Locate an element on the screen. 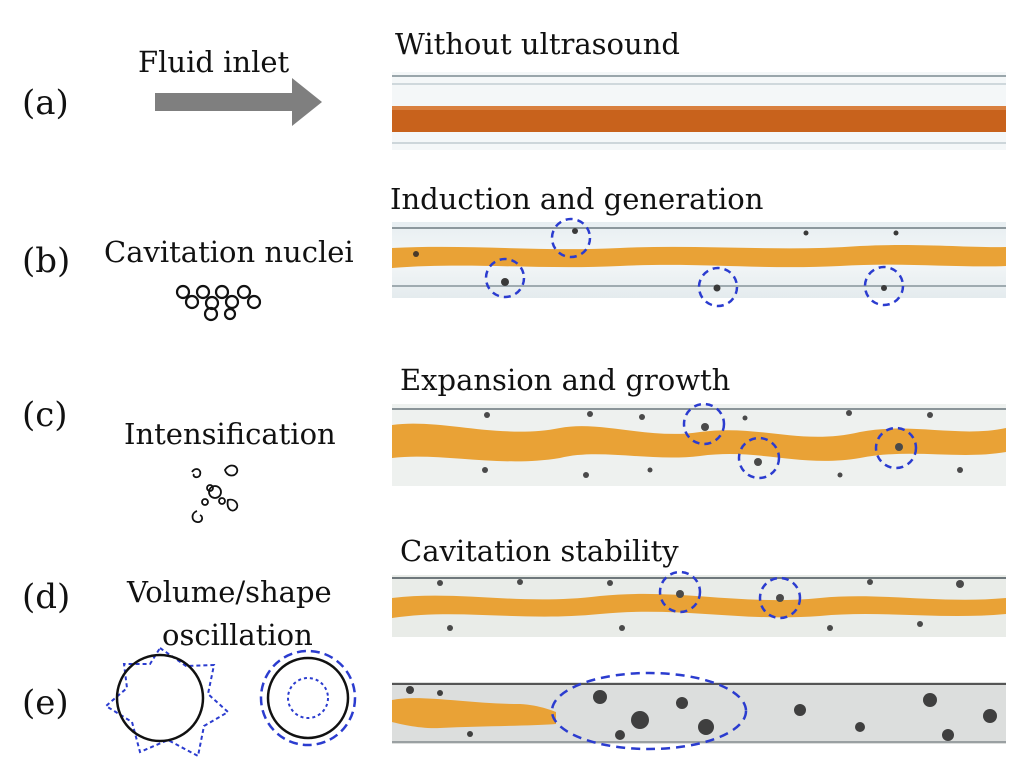 This screenshot has height=760, width=1034. description-c: Intensification is located at coordinates (230, 434).